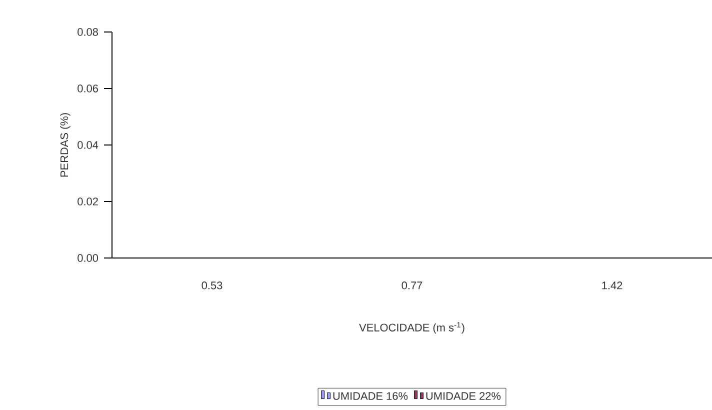 This screenshot has width=712, height=410. What do you see at coordinates (88, 88) in the screenshot?
I see `y-tick-label: 0.06` at bounding box center [88, 88].